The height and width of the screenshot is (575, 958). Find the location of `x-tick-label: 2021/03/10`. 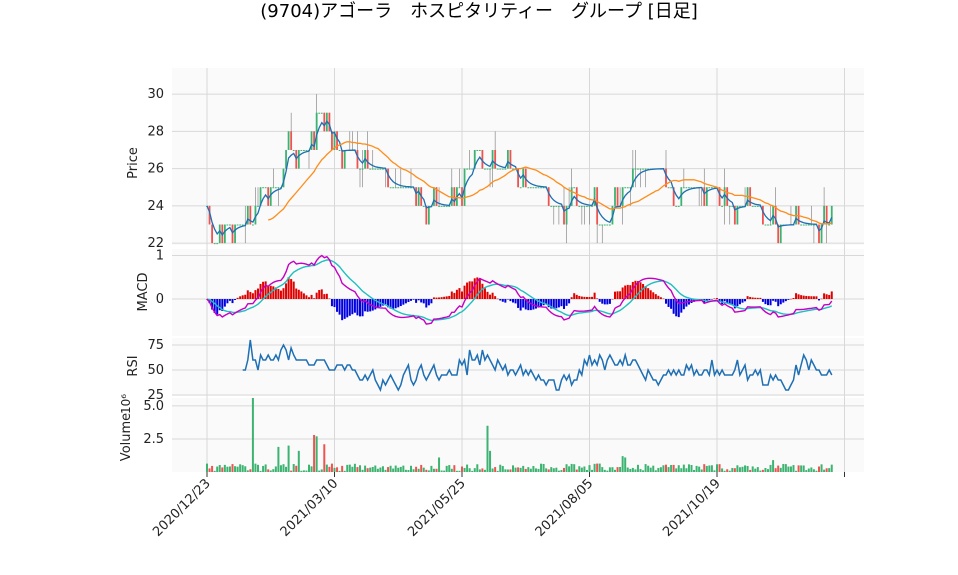

x-tick-label: 2021/03/10 is located at coordinates (310, 508).